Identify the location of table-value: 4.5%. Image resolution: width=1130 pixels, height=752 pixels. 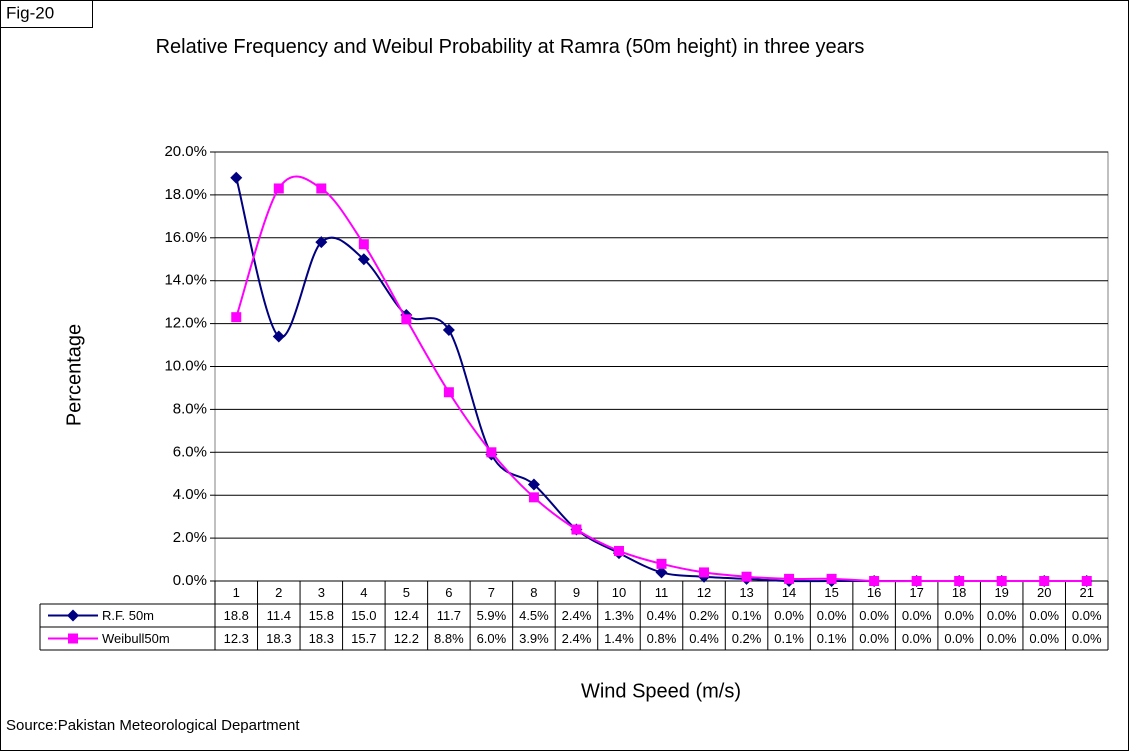
(534, 615).